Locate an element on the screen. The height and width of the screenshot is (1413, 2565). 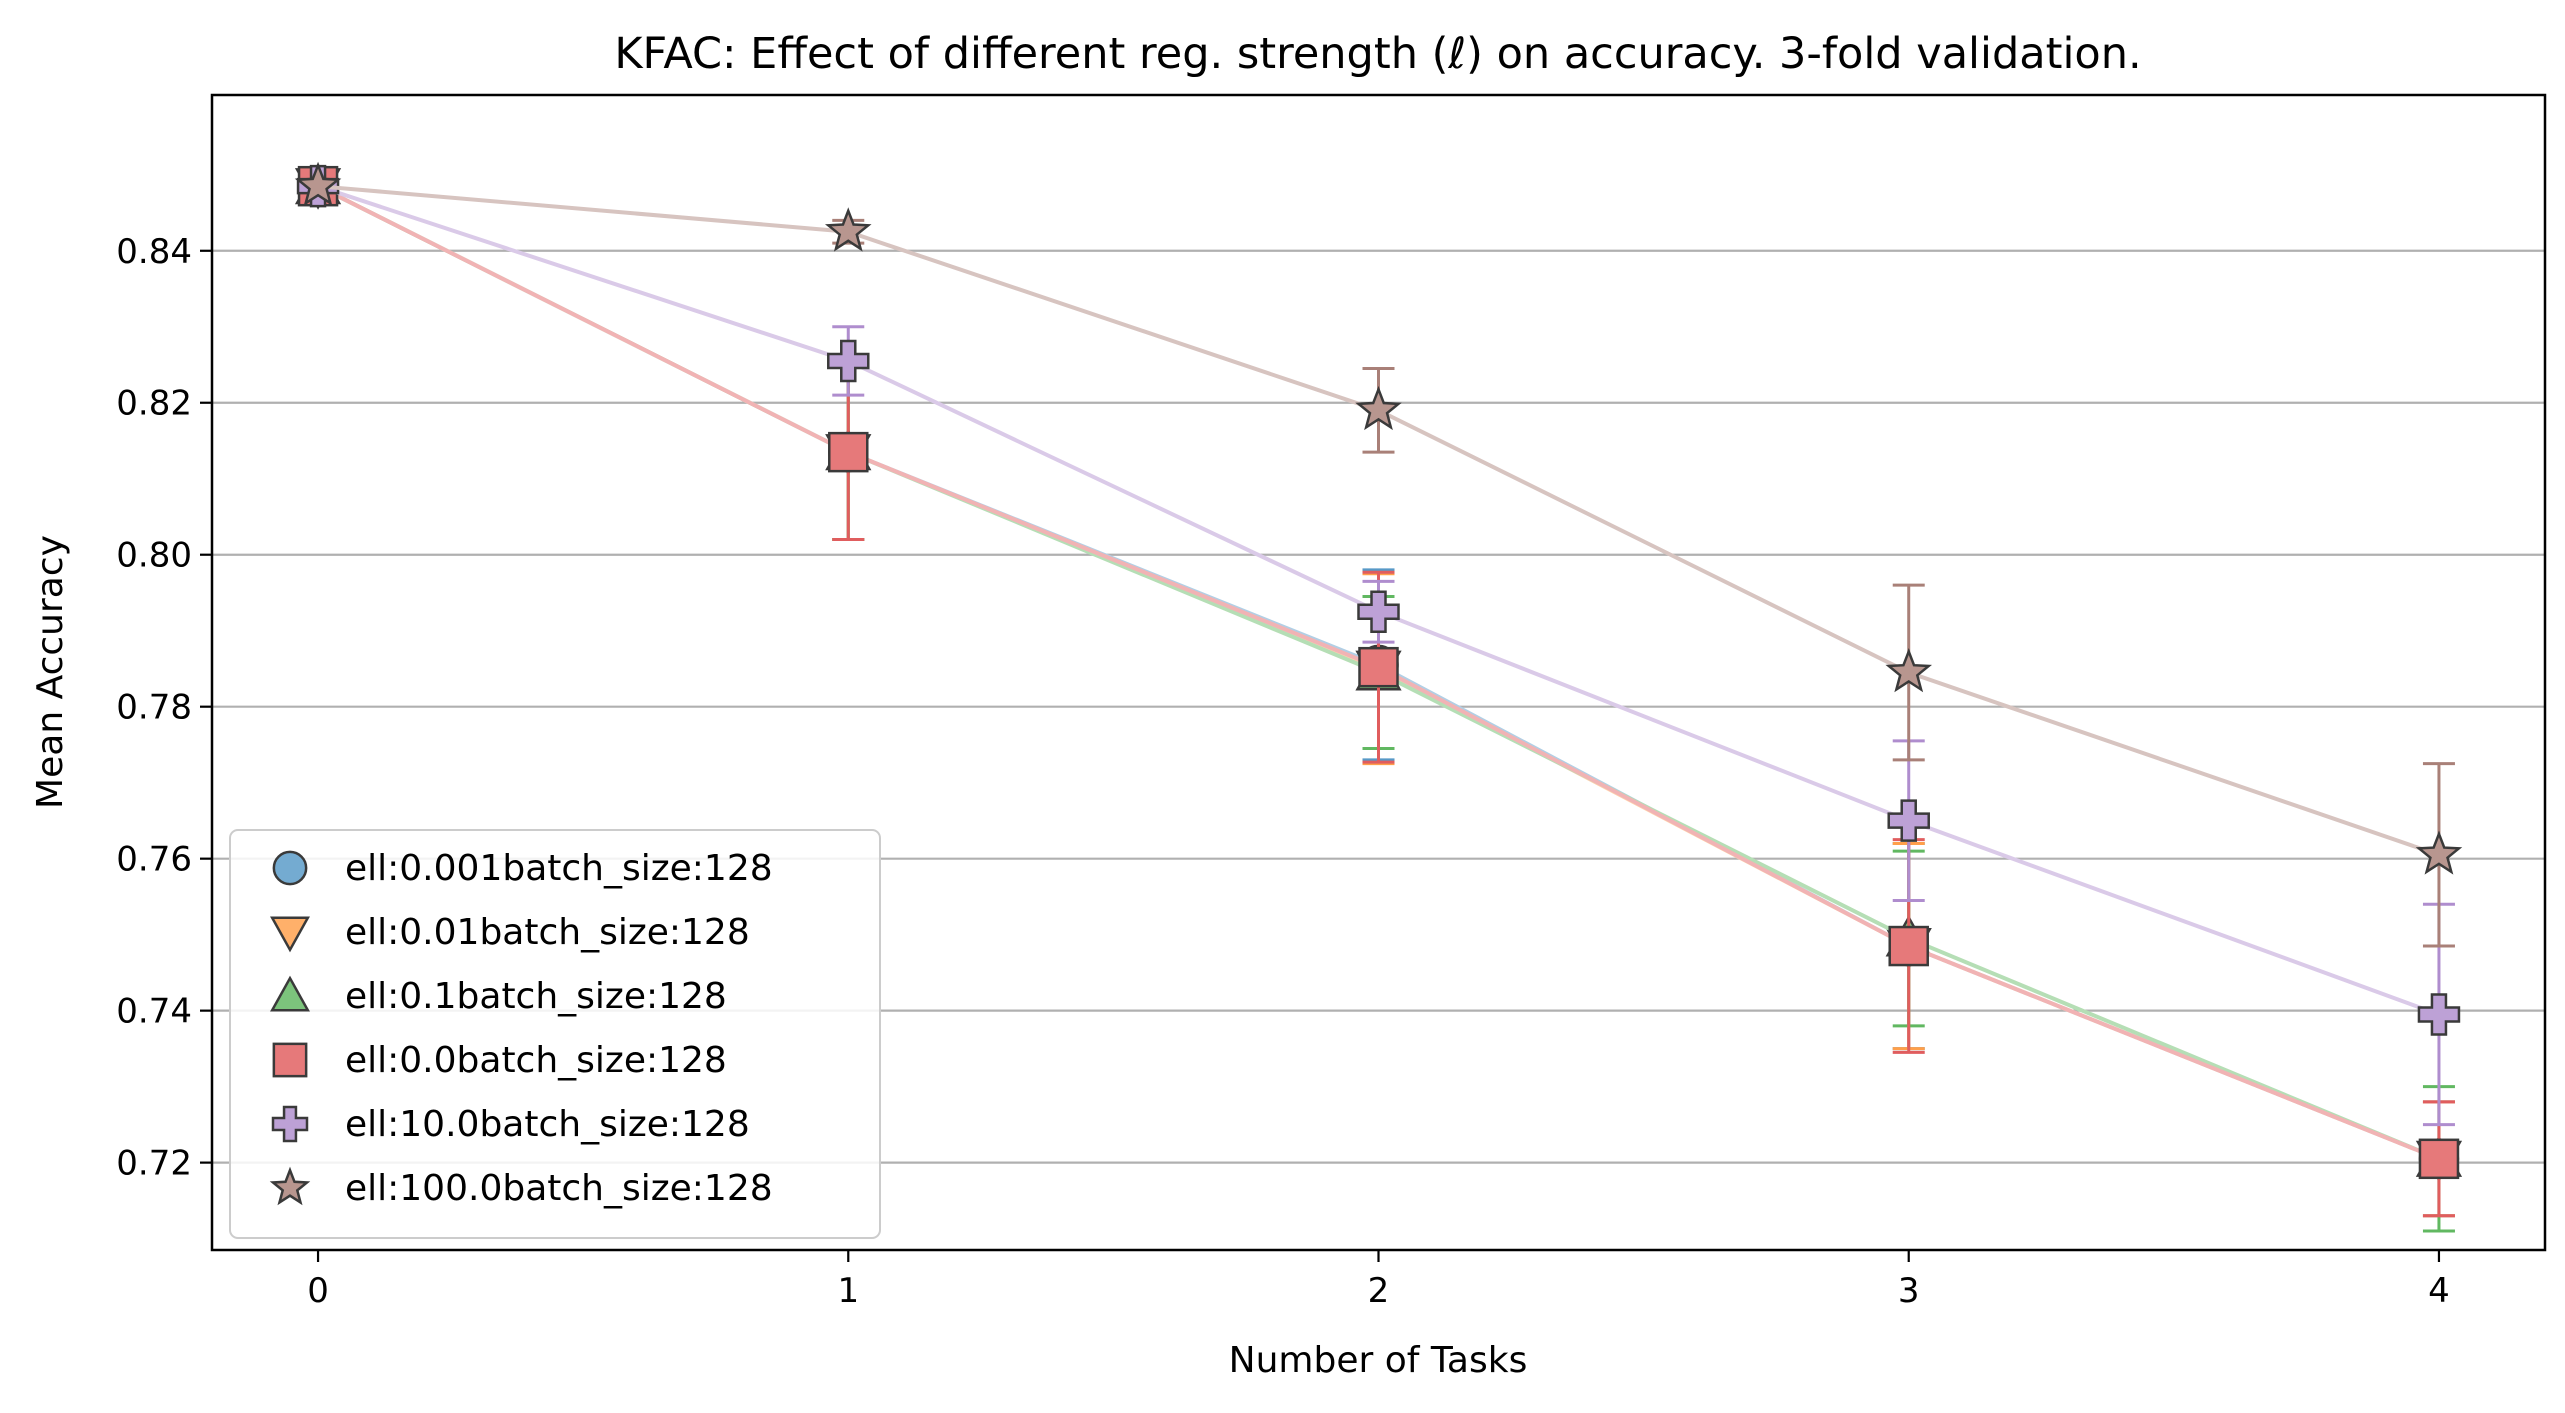
legend-label: ell:100.0batch_size:128 is located at coordinates (559, 1188).